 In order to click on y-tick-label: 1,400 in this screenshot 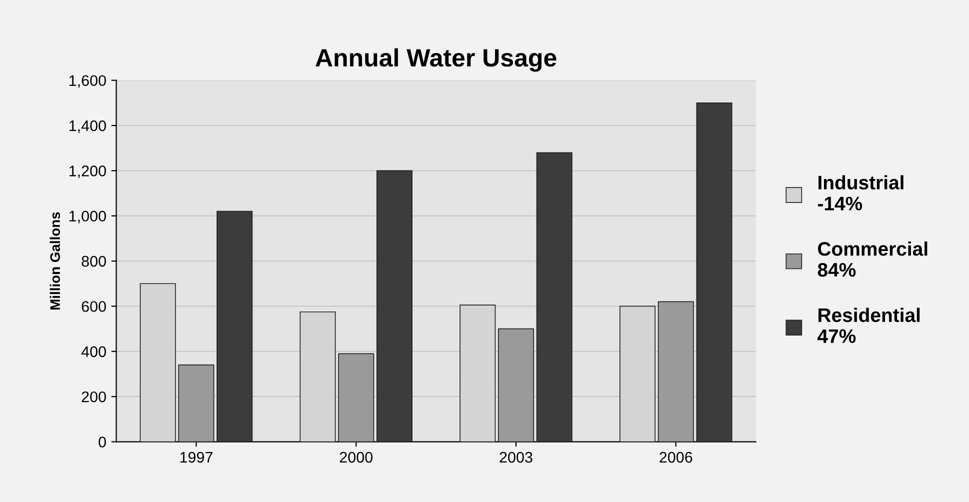, I will do `click(87, 126)`.